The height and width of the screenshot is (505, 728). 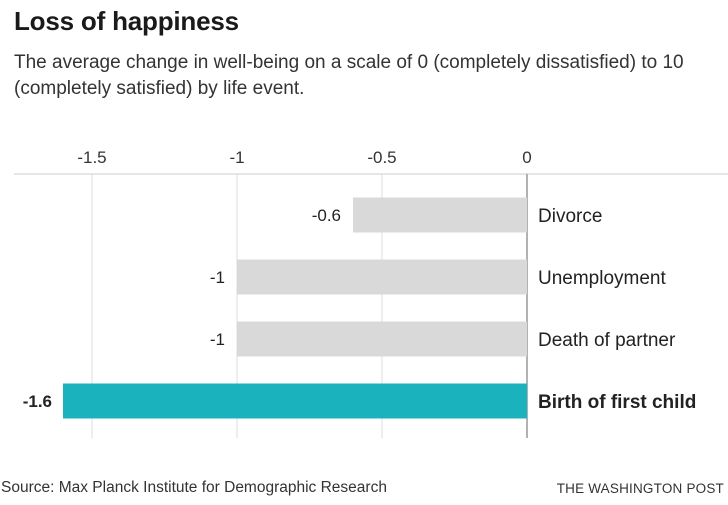 What do you see at coordinates (617, 402) in the screenshot?
I see `category-label: Birth of first child` at bounding box center [617, 402].